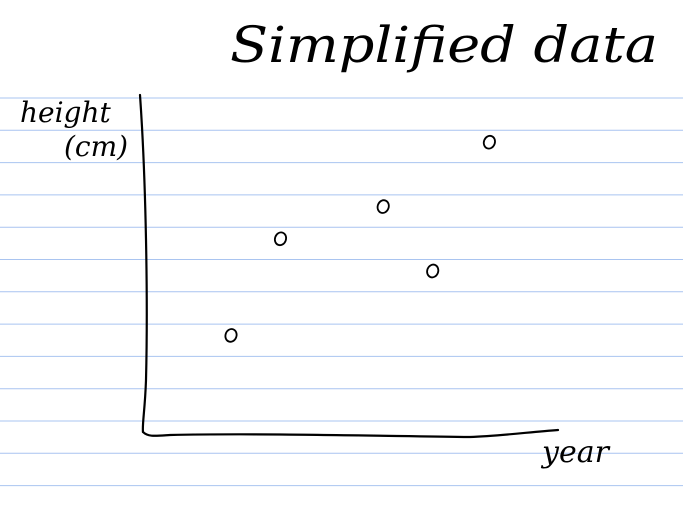 The height and width of the screenshot is (510, 683). I want to click on x-axis, so click(350, 433).